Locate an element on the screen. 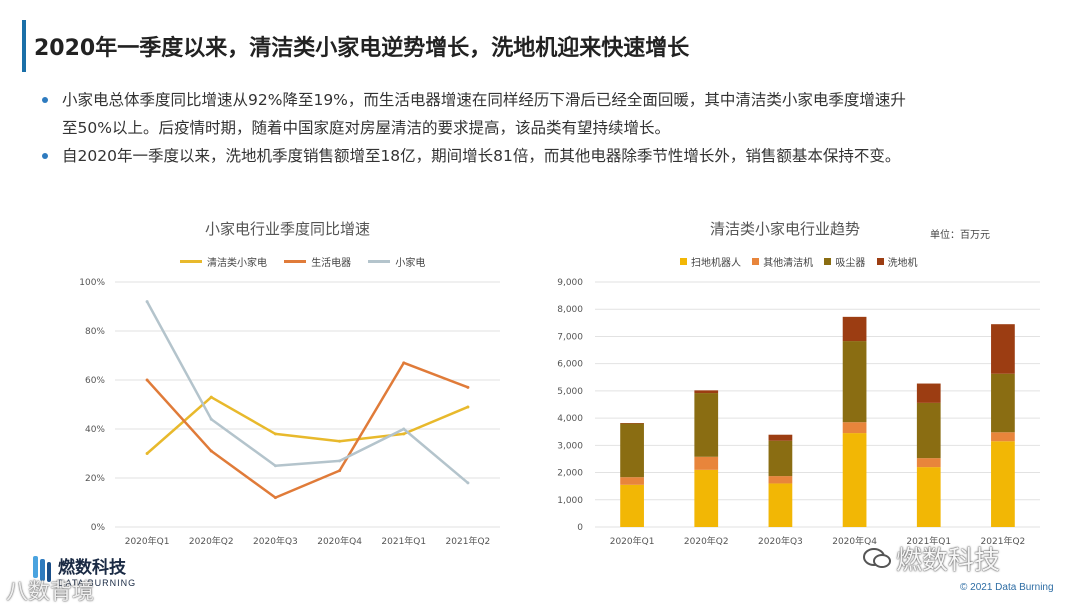 The height and width of the screenshot is (608, 1080). legend-item: 其他清洁机 is located at coordinates (782, 261).